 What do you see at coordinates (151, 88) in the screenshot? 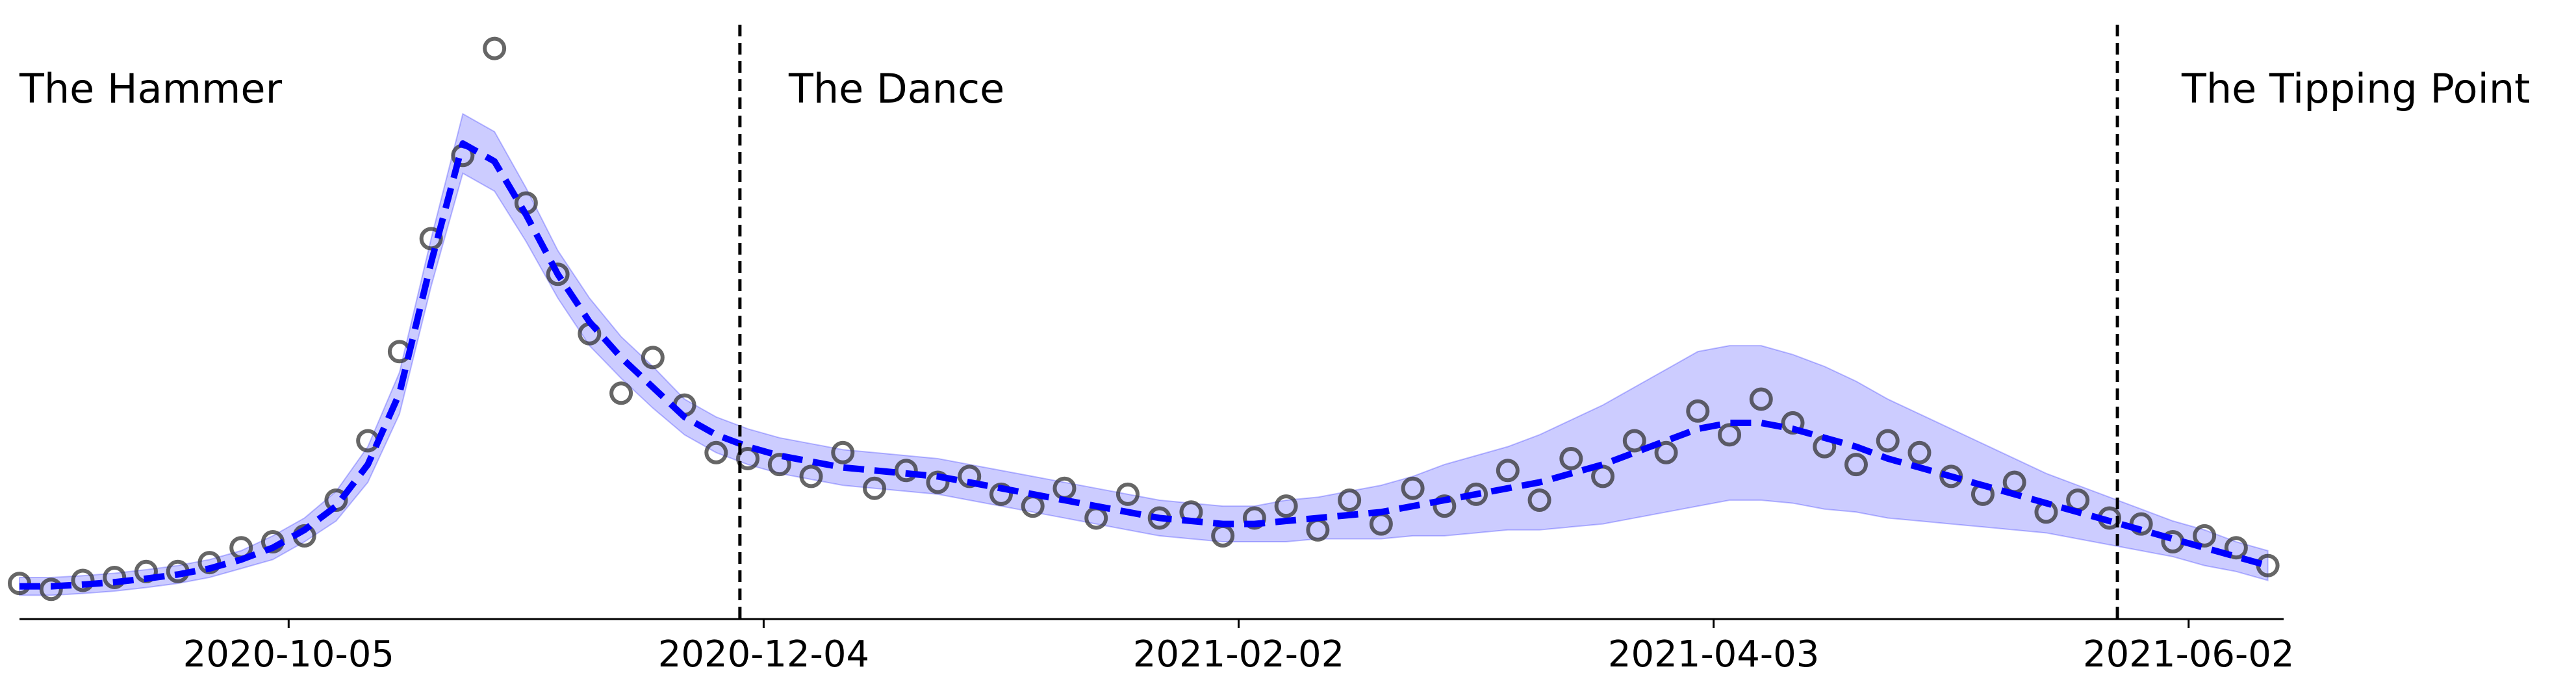
I see `phase-label: The Hammer` at bounding box center [151, 88].